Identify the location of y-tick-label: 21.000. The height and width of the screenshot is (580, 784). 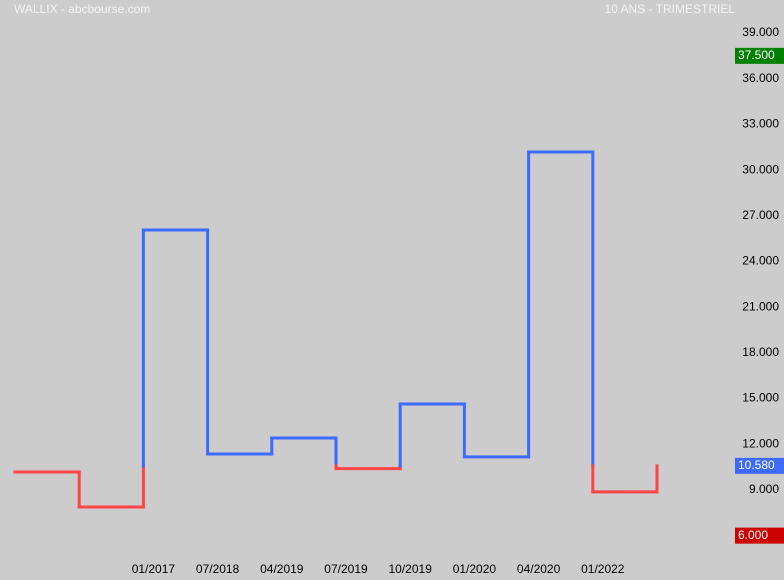
(760, 306).